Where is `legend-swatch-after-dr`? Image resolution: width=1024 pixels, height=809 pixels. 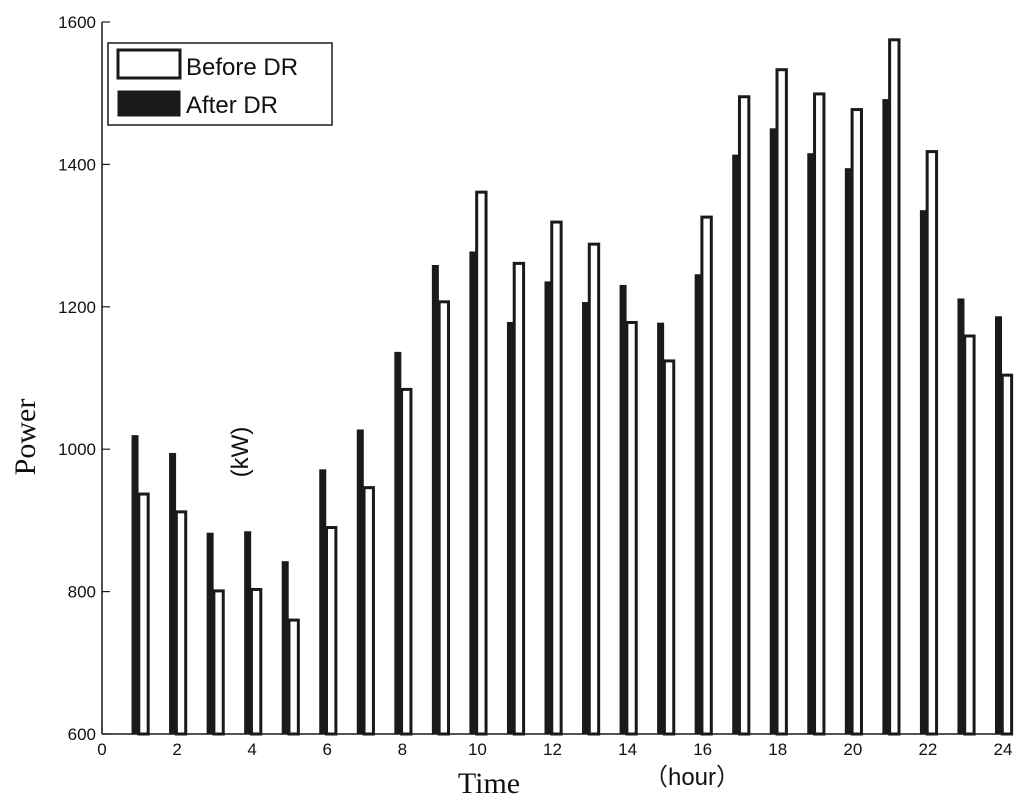 legend-swatch-after-dr is located at coordinates (149, 103).